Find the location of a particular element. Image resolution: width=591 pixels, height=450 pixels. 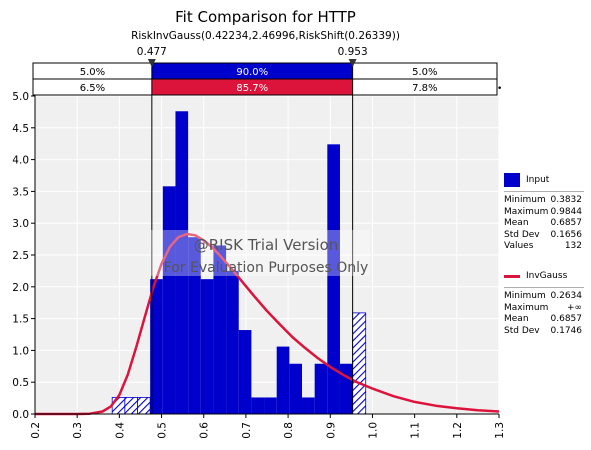

x-tick-label: 1.0 is located at coordinates (373, 430).